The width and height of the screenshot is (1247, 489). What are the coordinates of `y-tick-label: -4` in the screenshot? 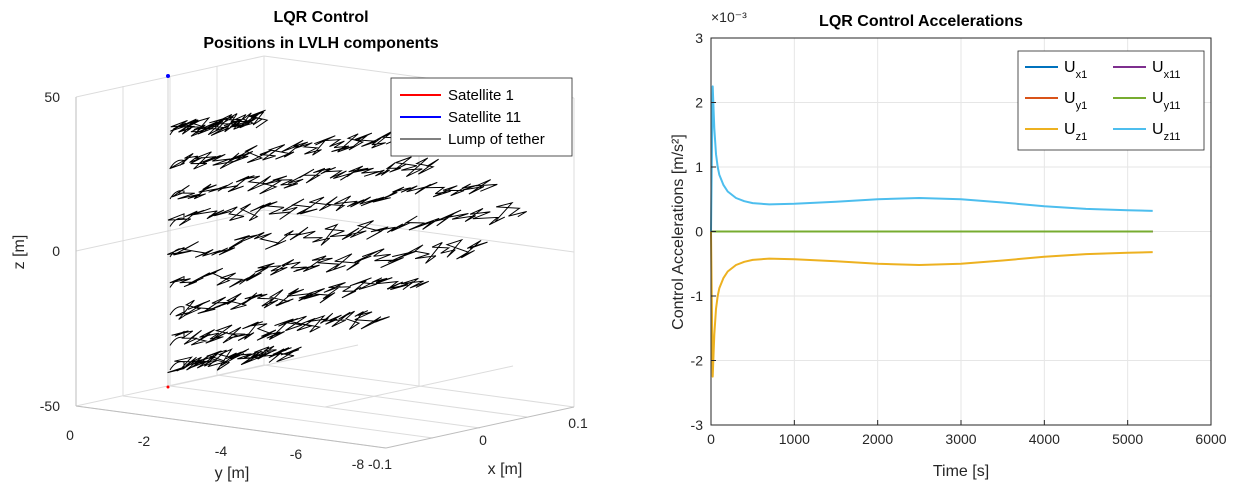 It's located at (221, 451).